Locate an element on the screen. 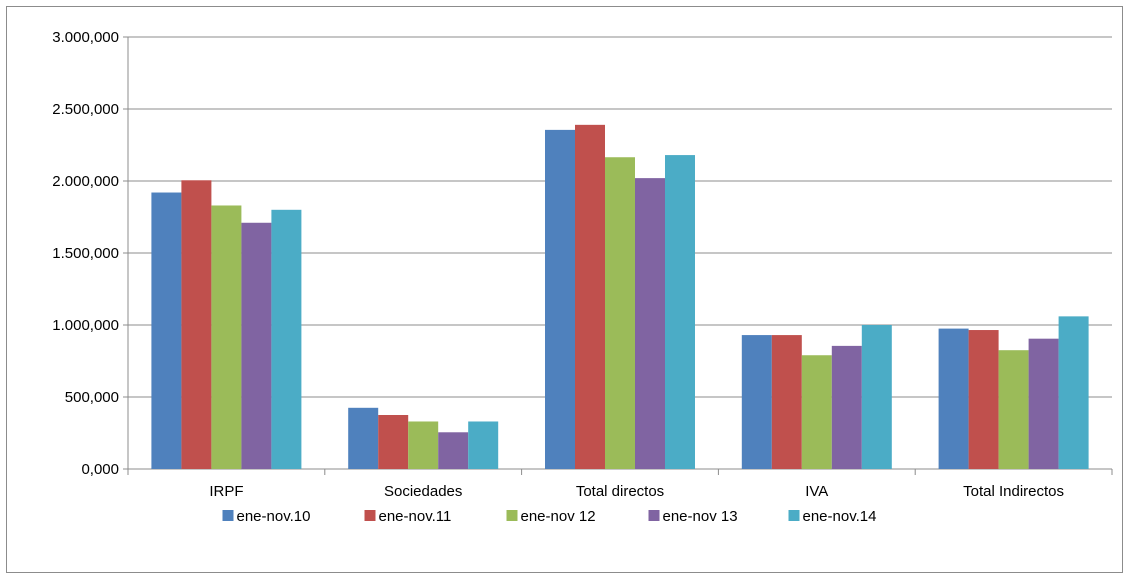 Image resolution: width=1131 pixels, height=581 pixels. x-tick-label: IVA is located at coordinates (816, 491).